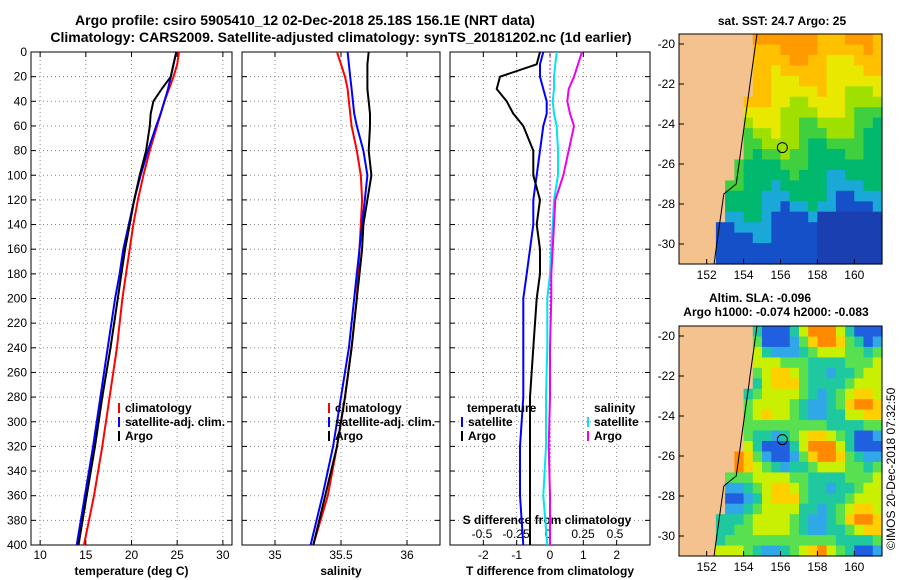 Image resolution: width=900 pixels, height=580 pixels. Describe the element at coordinates (482, 436) in the screenshot. I see `legend-t-argo: Argo` at that location.